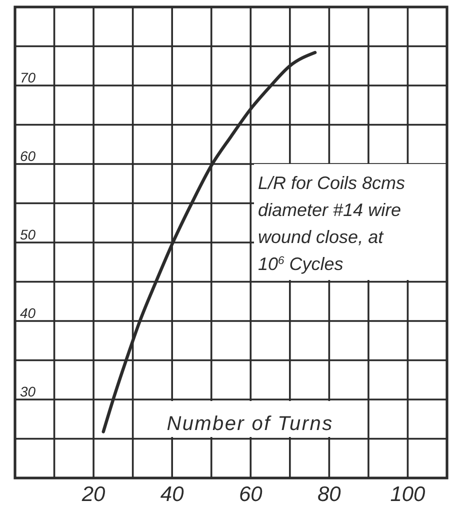  I want to click on x-tick-label: 40, so click(172, 494).